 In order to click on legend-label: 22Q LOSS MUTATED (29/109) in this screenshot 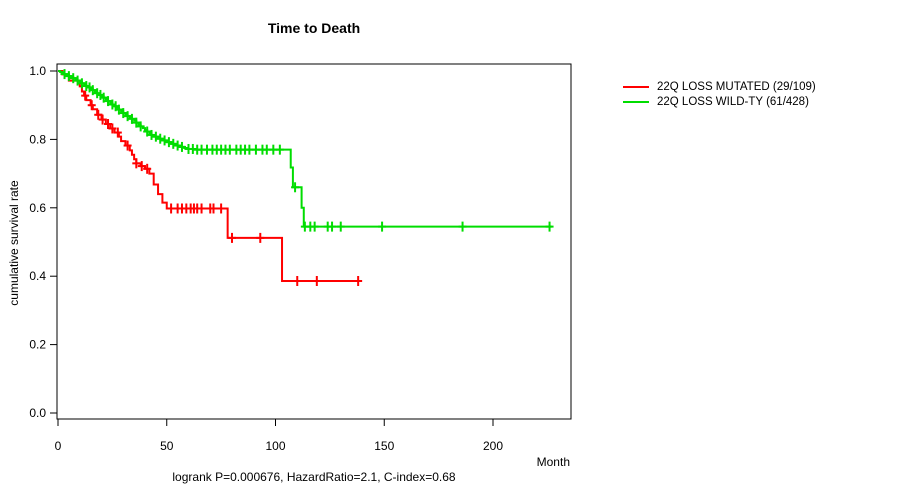, I will do `click(736, 86)`.